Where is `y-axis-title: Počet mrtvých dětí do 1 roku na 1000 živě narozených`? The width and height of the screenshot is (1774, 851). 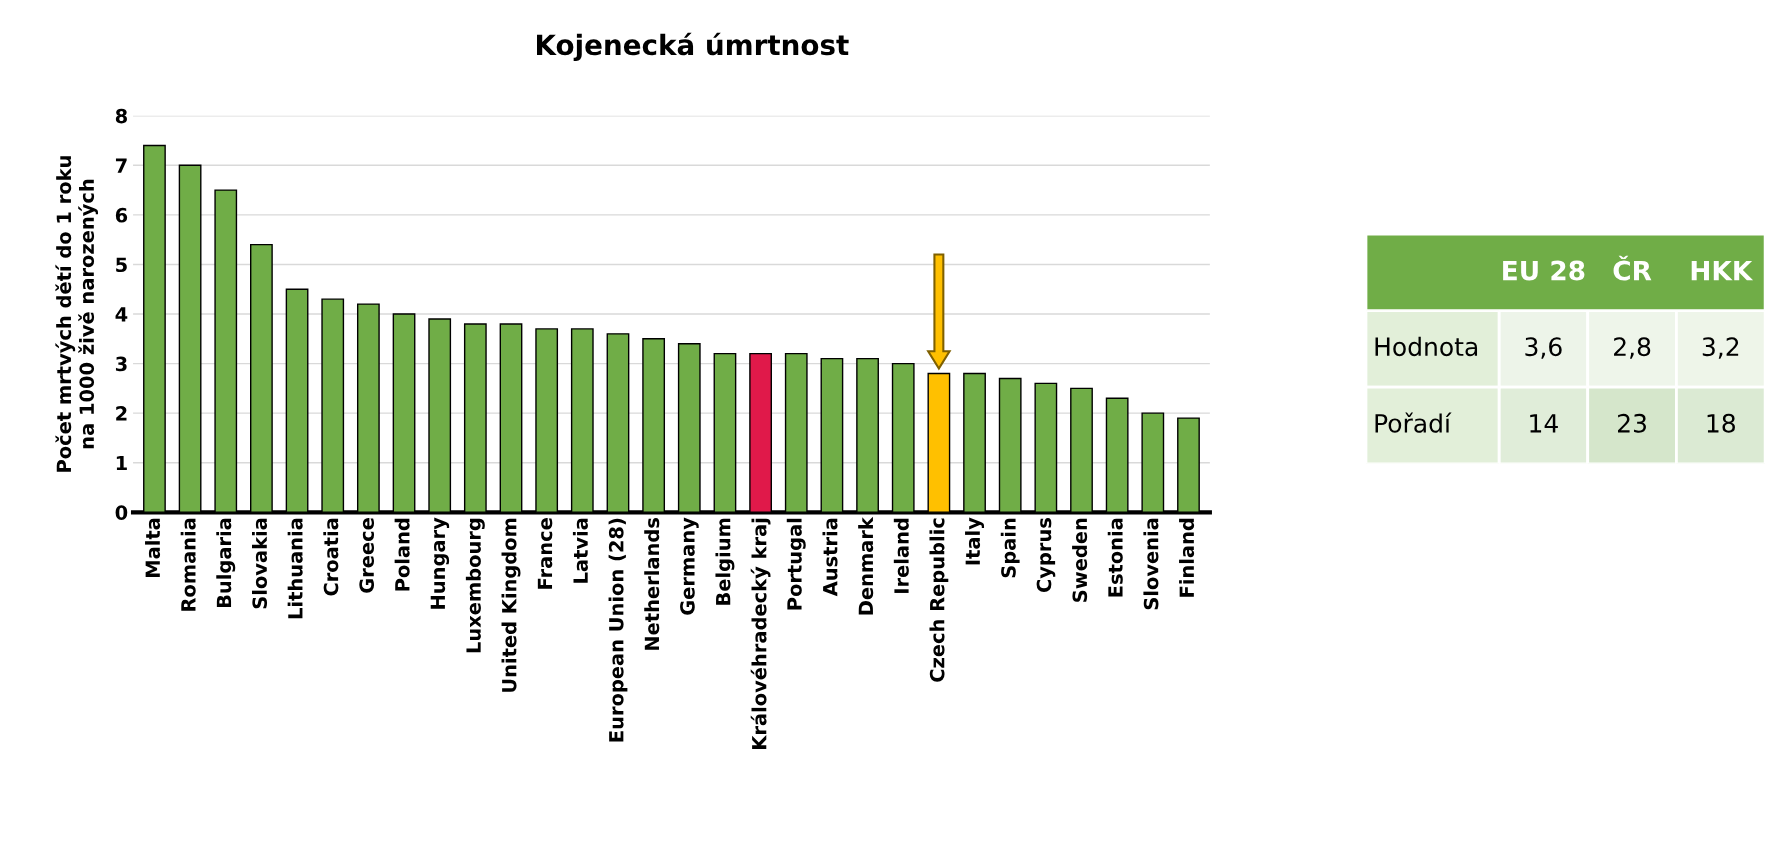 y-axis-title: Počet mrtvých dětí do 1 roku na 1000 živě narozených is located at coordinates (76, 314).